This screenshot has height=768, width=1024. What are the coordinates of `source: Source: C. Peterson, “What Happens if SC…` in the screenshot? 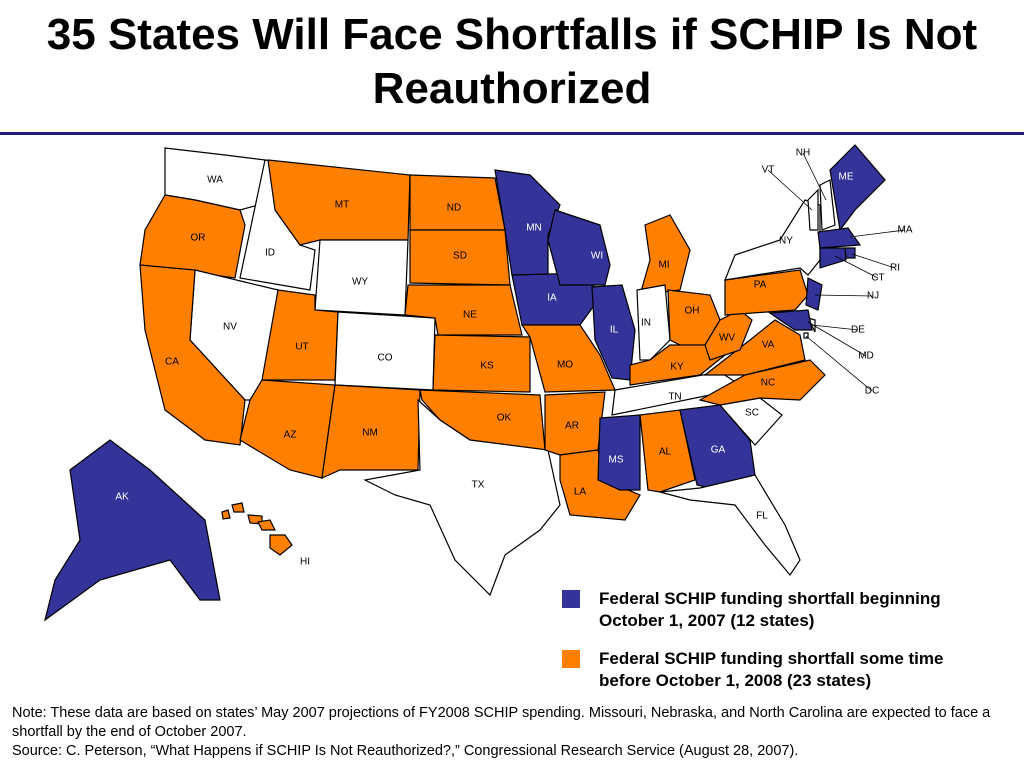 It's located at (405, 751).